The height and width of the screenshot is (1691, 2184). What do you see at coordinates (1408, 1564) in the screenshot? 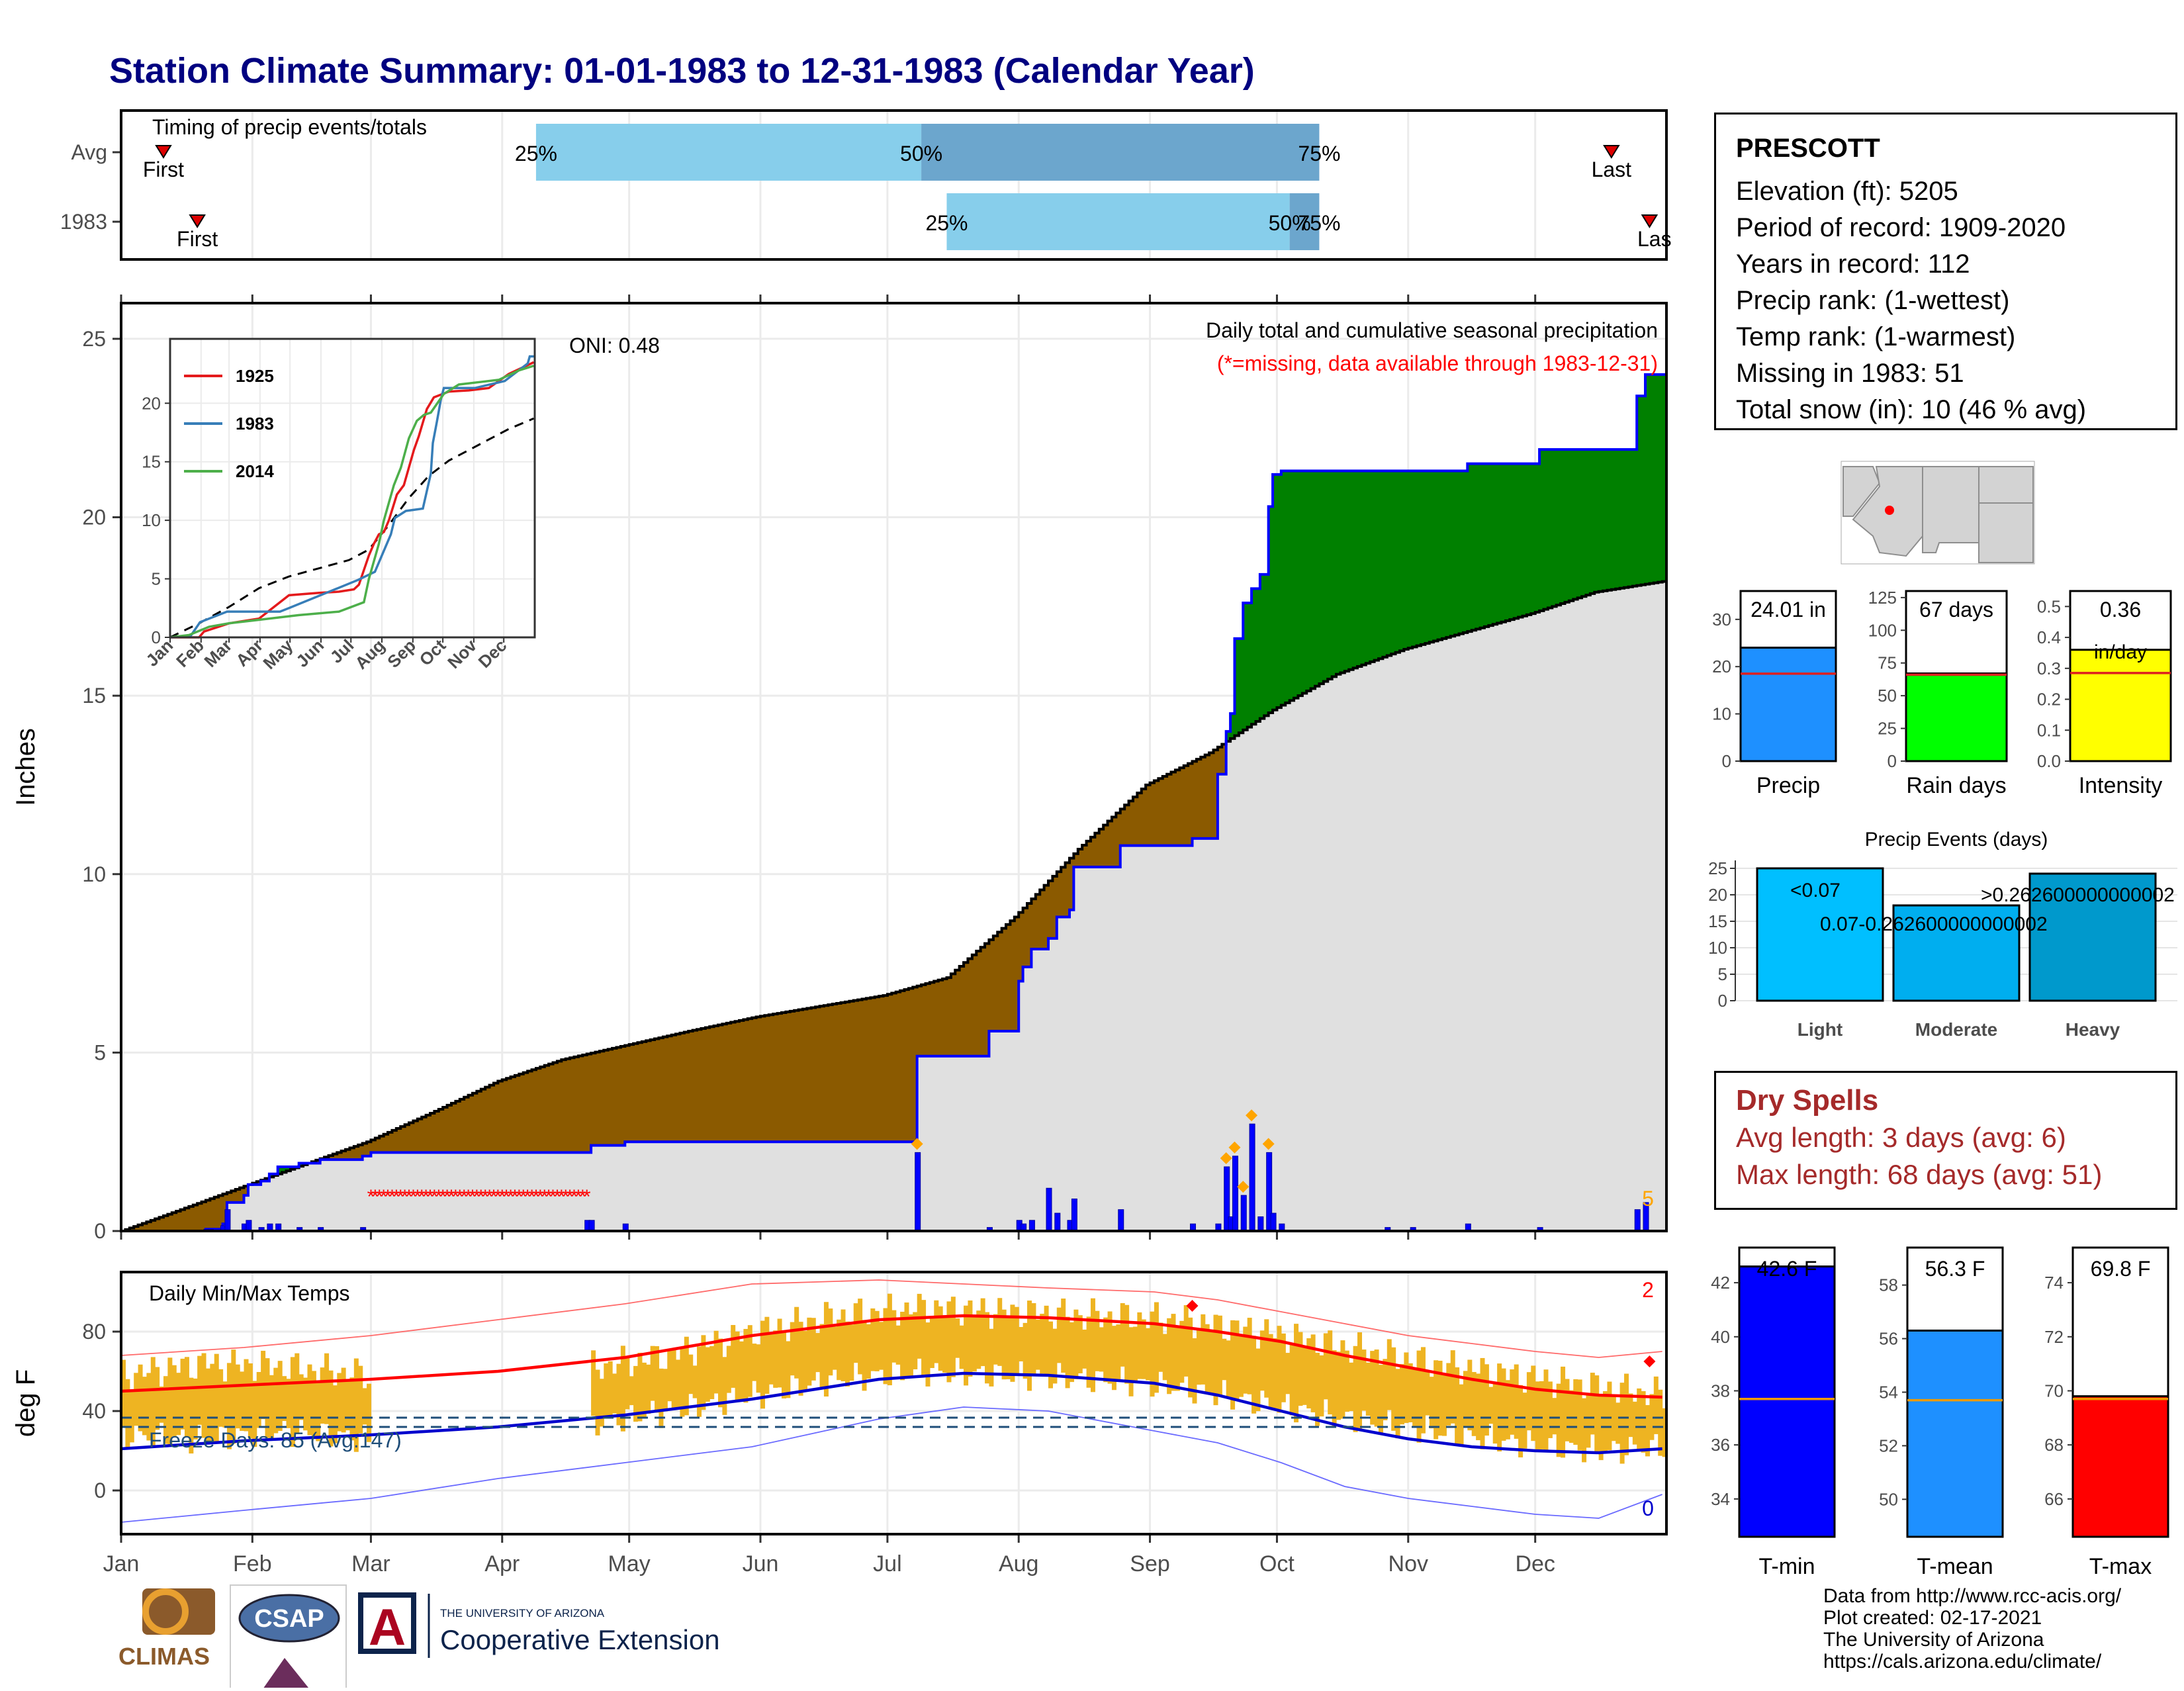
I see `month-label: Nov` at bounding box center [1408, 1564].